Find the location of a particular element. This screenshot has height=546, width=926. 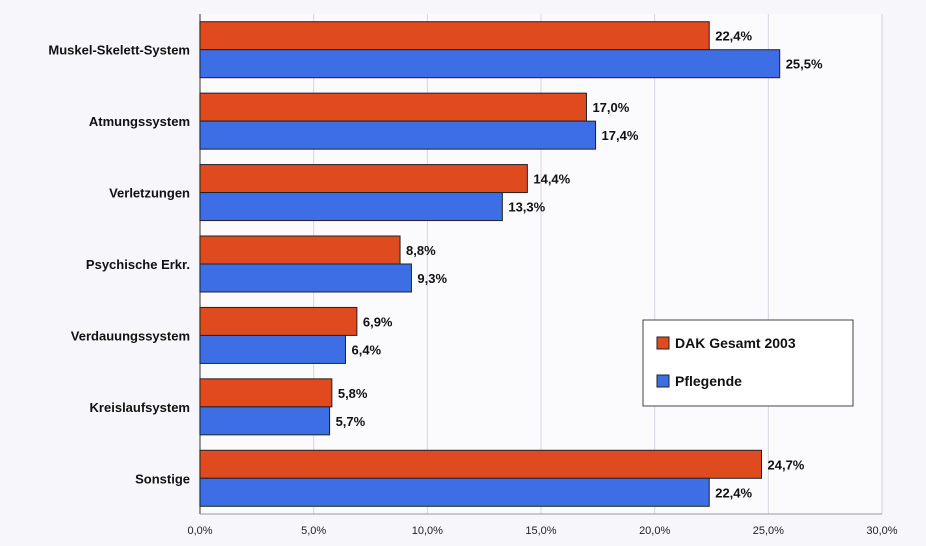

x-tick-label: 15,0% is located at coordinates (540, 531).